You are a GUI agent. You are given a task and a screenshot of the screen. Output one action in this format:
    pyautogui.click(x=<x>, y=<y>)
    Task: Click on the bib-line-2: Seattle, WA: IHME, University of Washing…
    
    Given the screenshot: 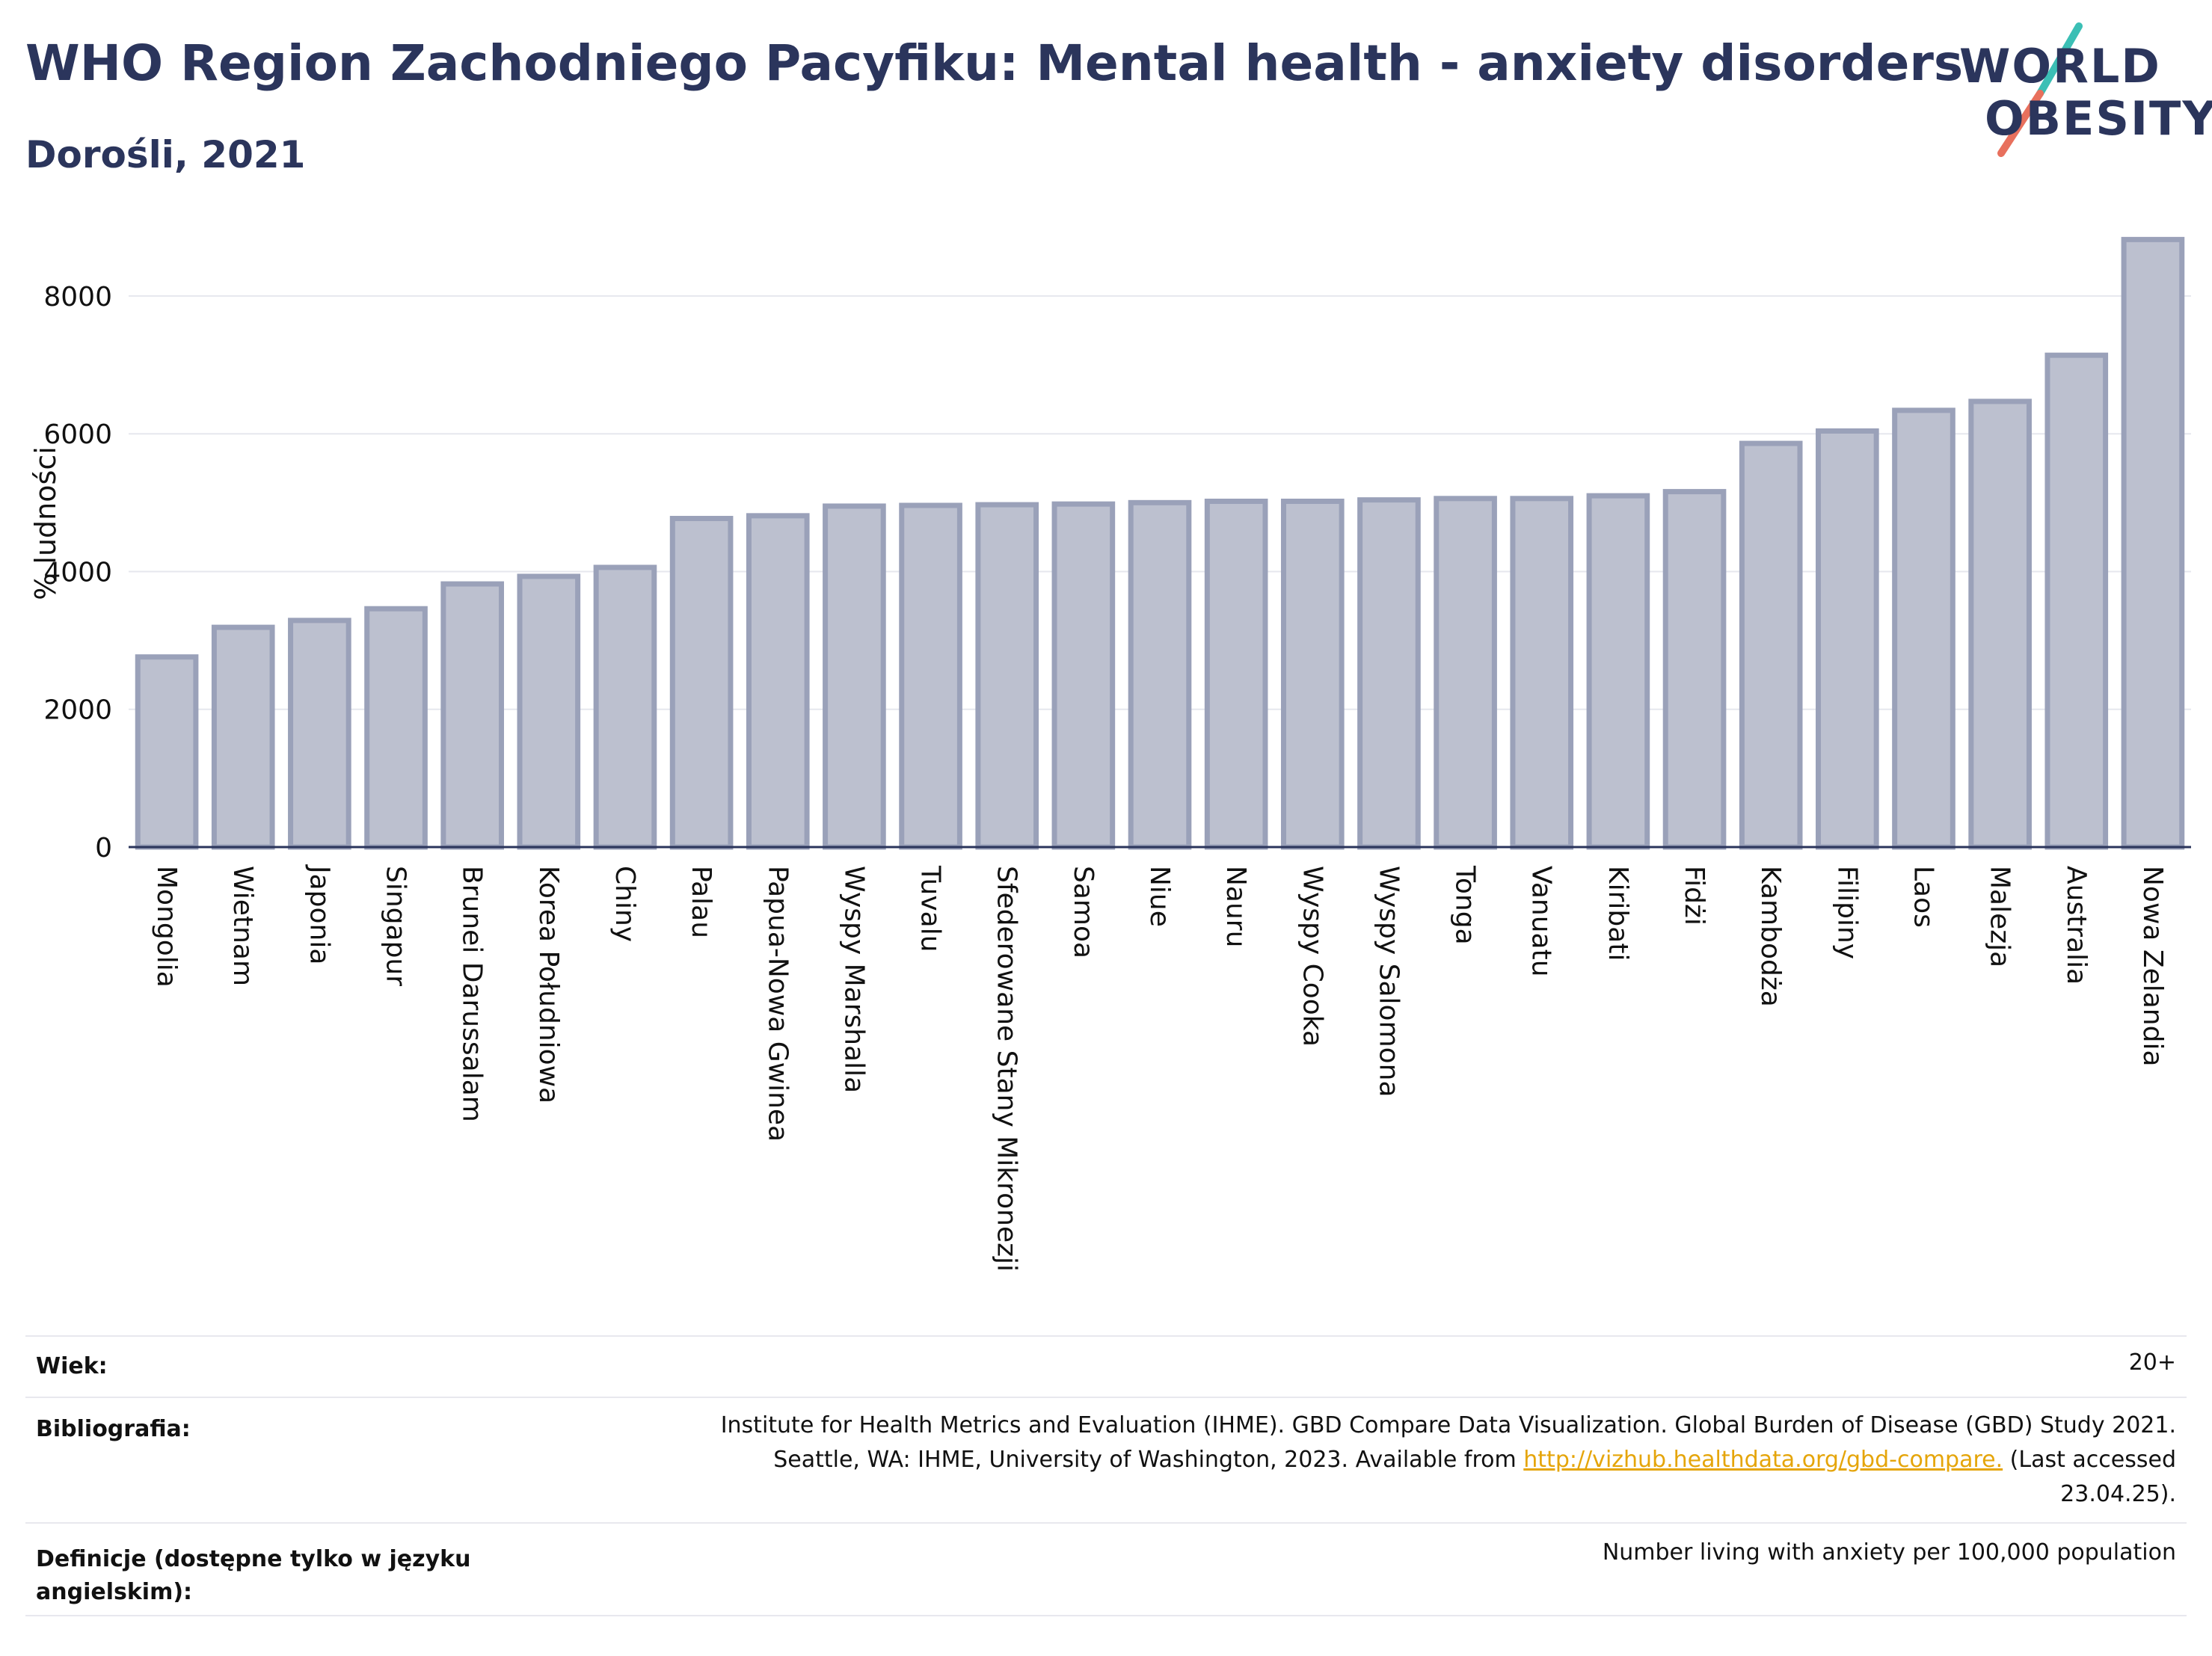 What is the action you would take?
    pyautogui.click(x=1448, y=1460)
    